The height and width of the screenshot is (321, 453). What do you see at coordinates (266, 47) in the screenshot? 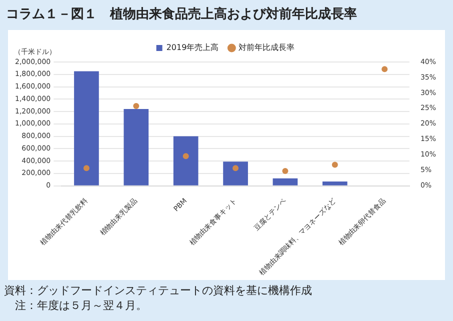
I see `legend-label: 対前年比成長率` at bounding box center [266, 47].